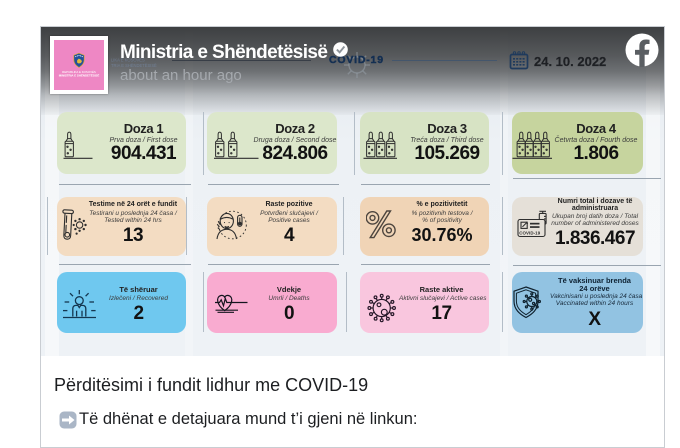 This screenshot has height=448, width=680. I want to click on svg-text: MINISTRIA E SHËNDETËSISË, so click(79, 75).